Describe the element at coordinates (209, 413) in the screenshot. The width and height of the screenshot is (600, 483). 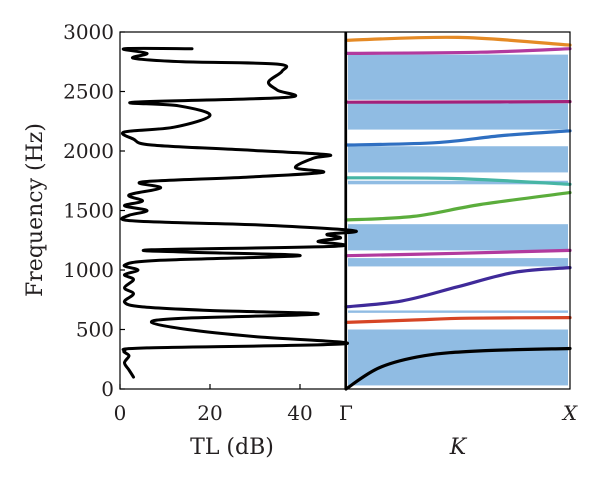
I see `tl-x-tick-label: 20` at that location.